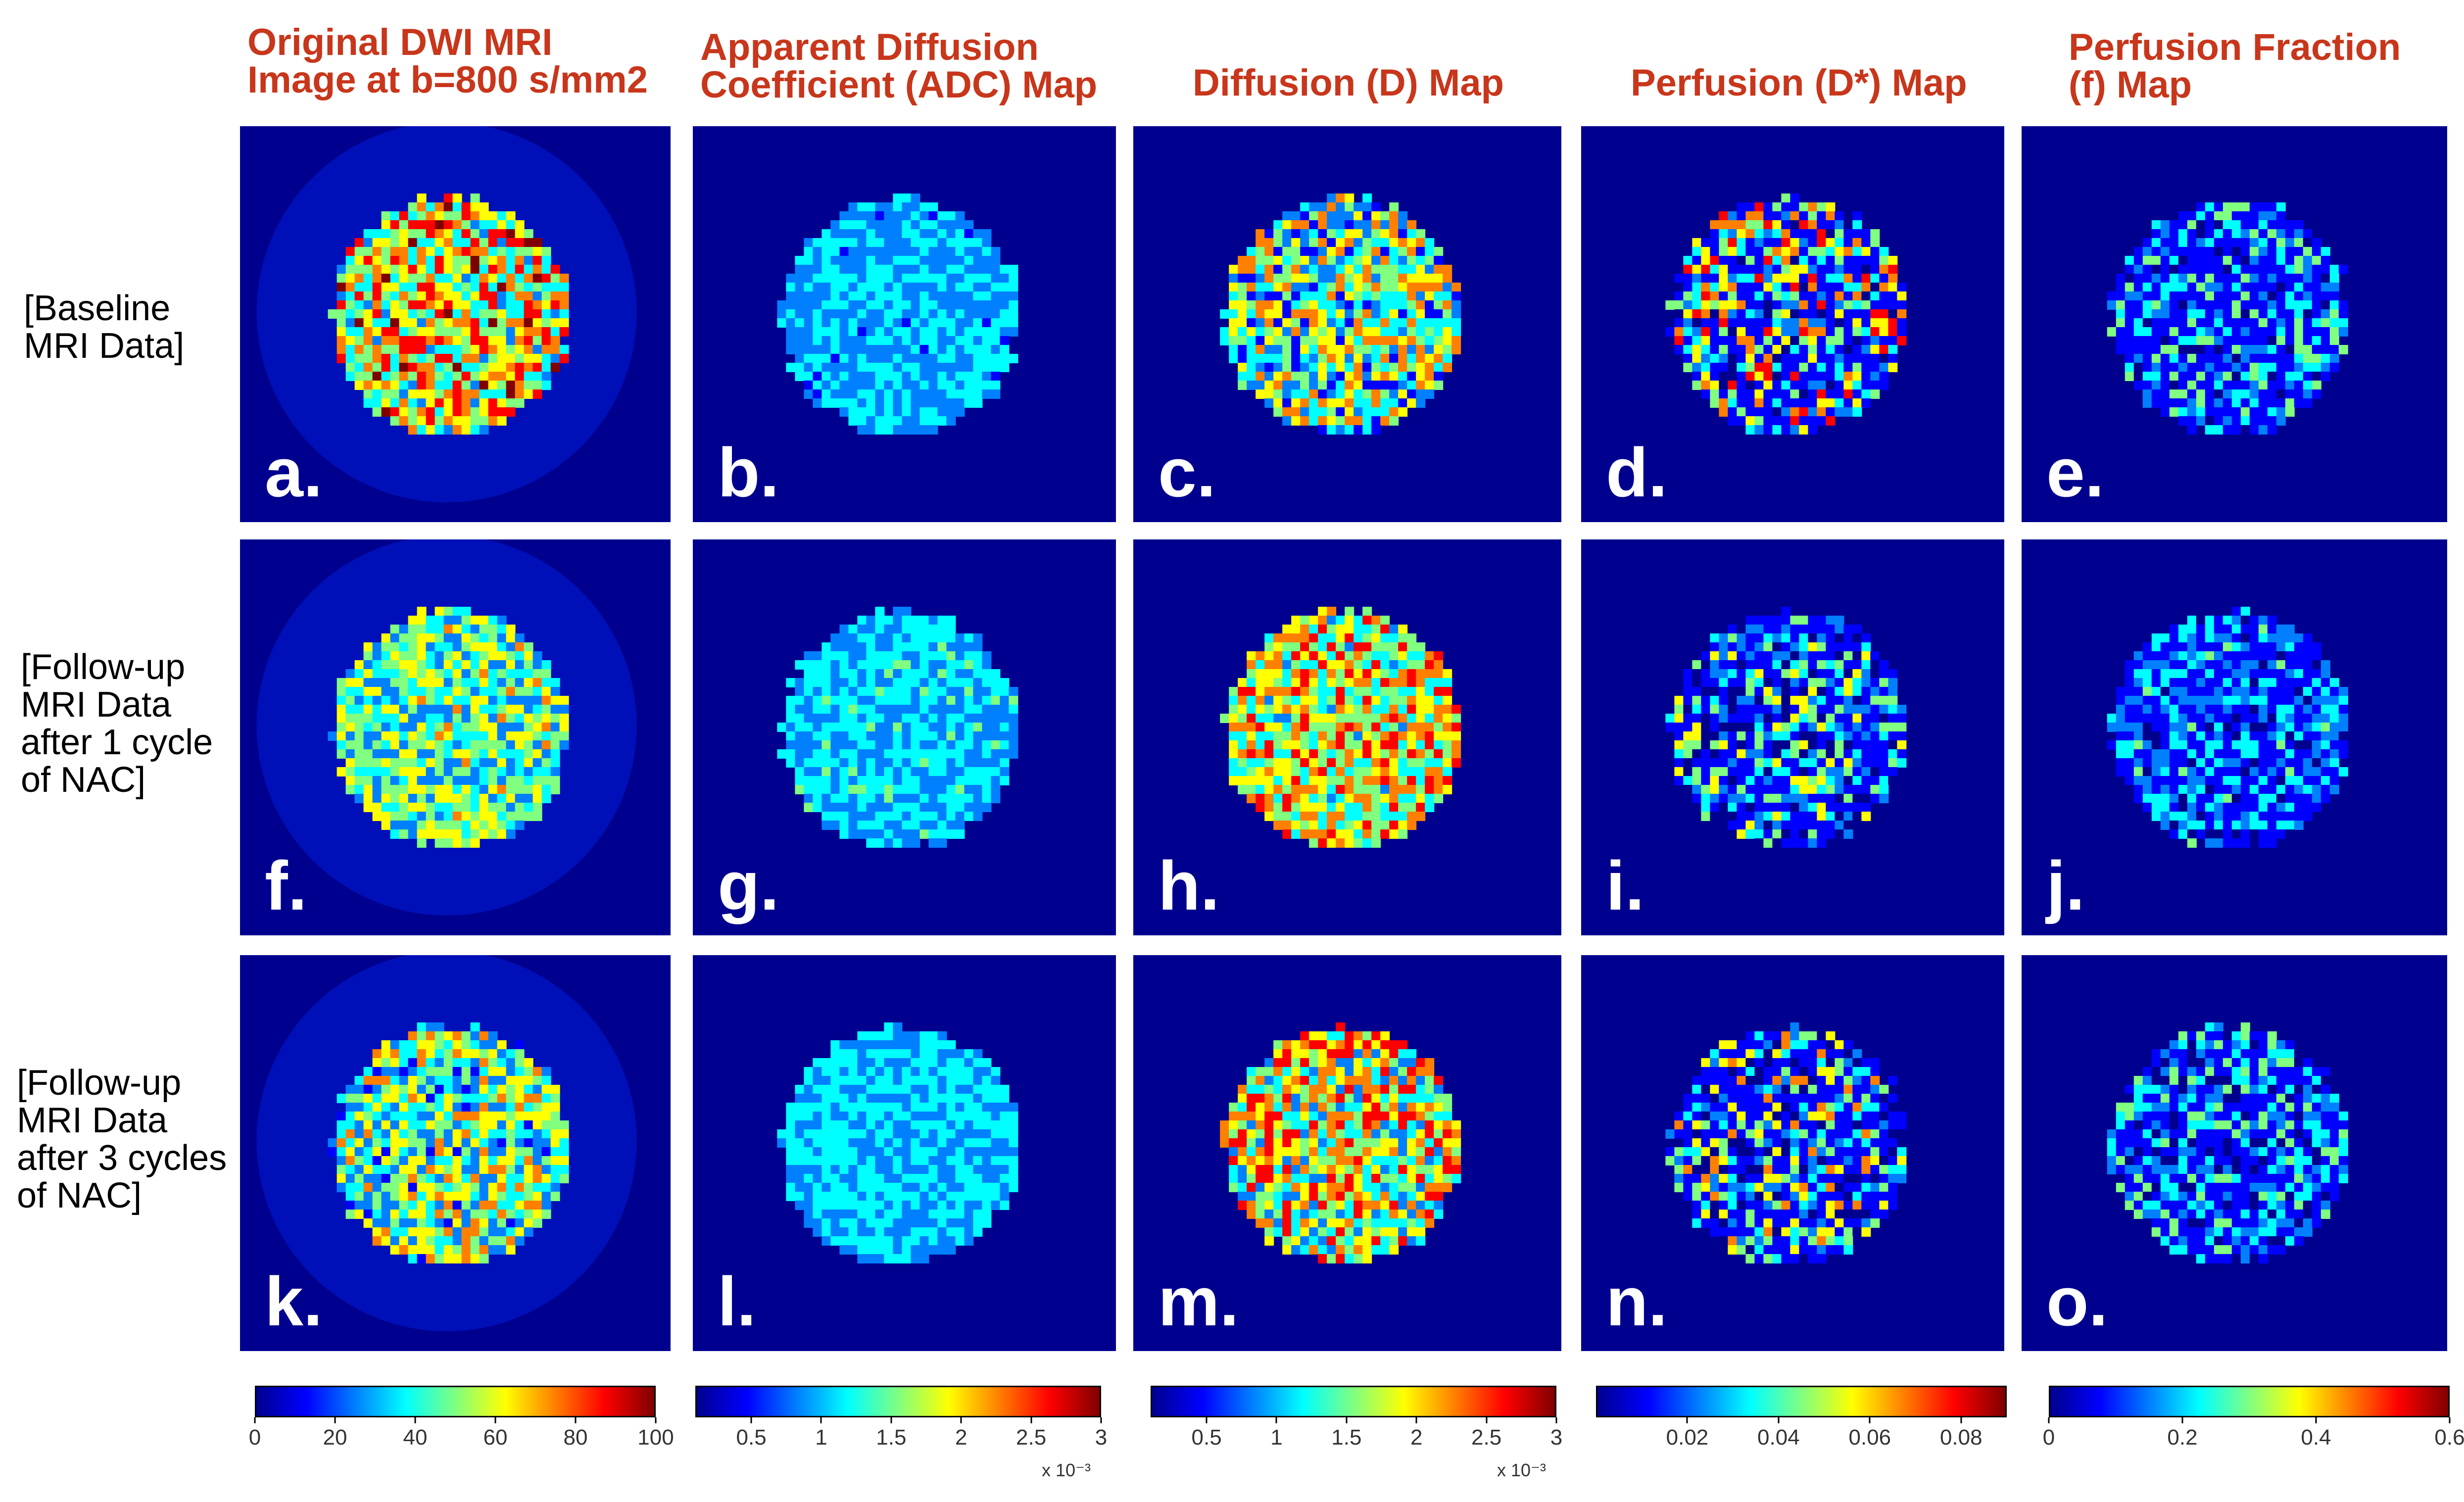 Image resolution: width=2464 pixels, height=1502 pixels. I want to click on mri-panel-h: h., so click(1347, 737).